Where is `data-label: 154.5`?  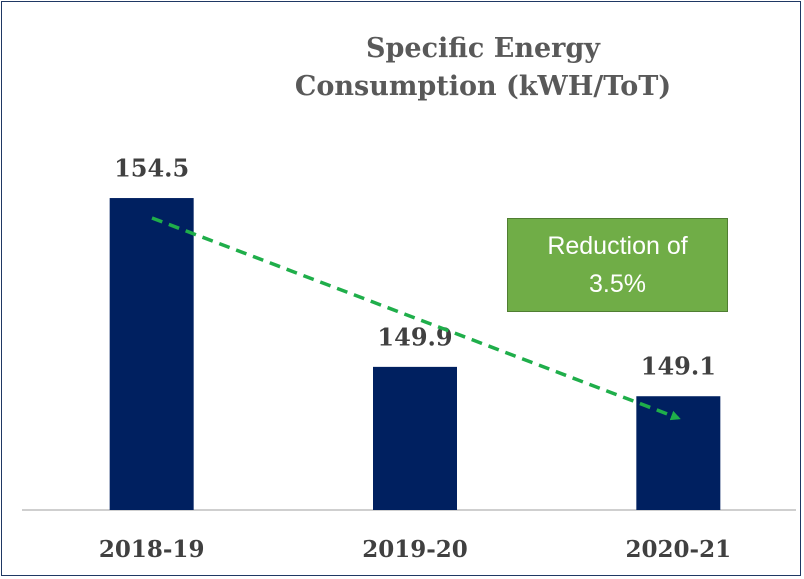
data-label: 154.5 is located at coordinates (151, 168).